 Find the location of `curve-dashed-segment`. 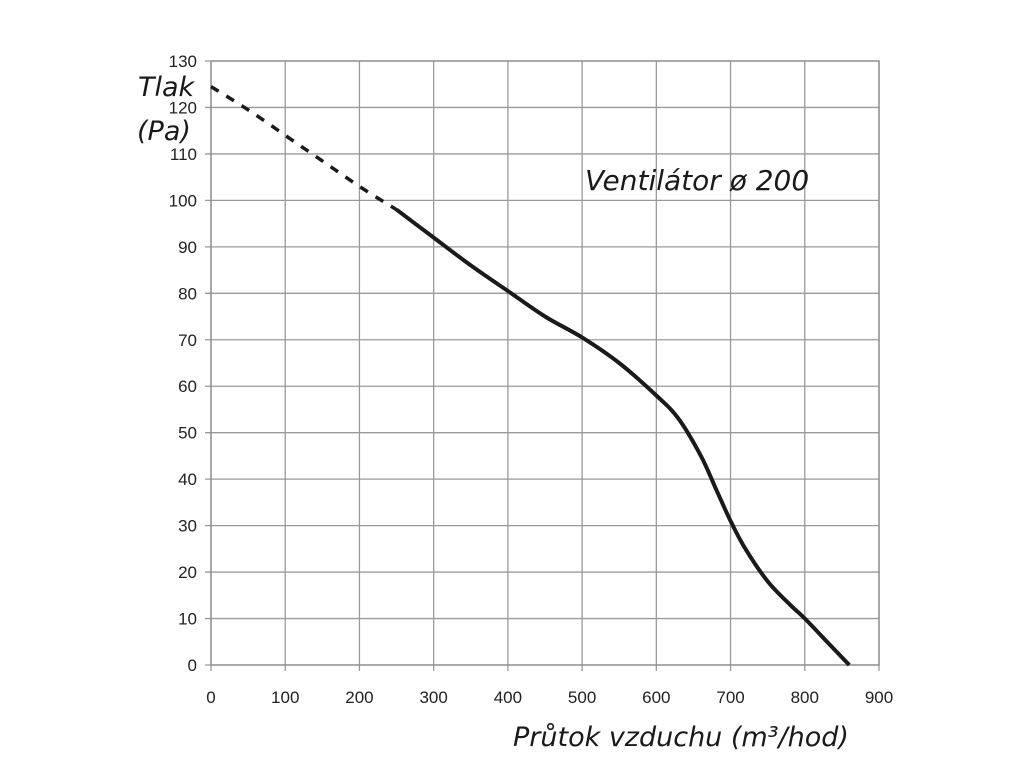

curve-dashed-segment is located at coordinates (304, 148).